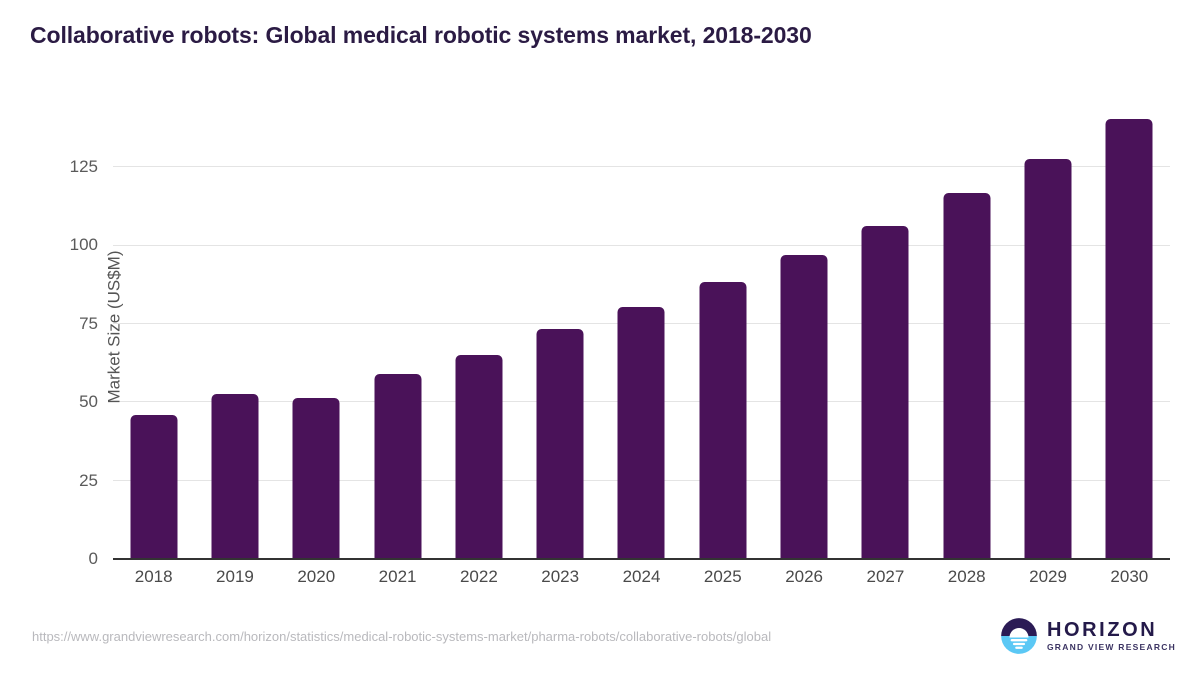 This screenshot has width=1200, height=675. What do you see at coordinates (397, 576) in the screenshot?
I see `x-tick-label: 2021` at bounding box center [397, 576].